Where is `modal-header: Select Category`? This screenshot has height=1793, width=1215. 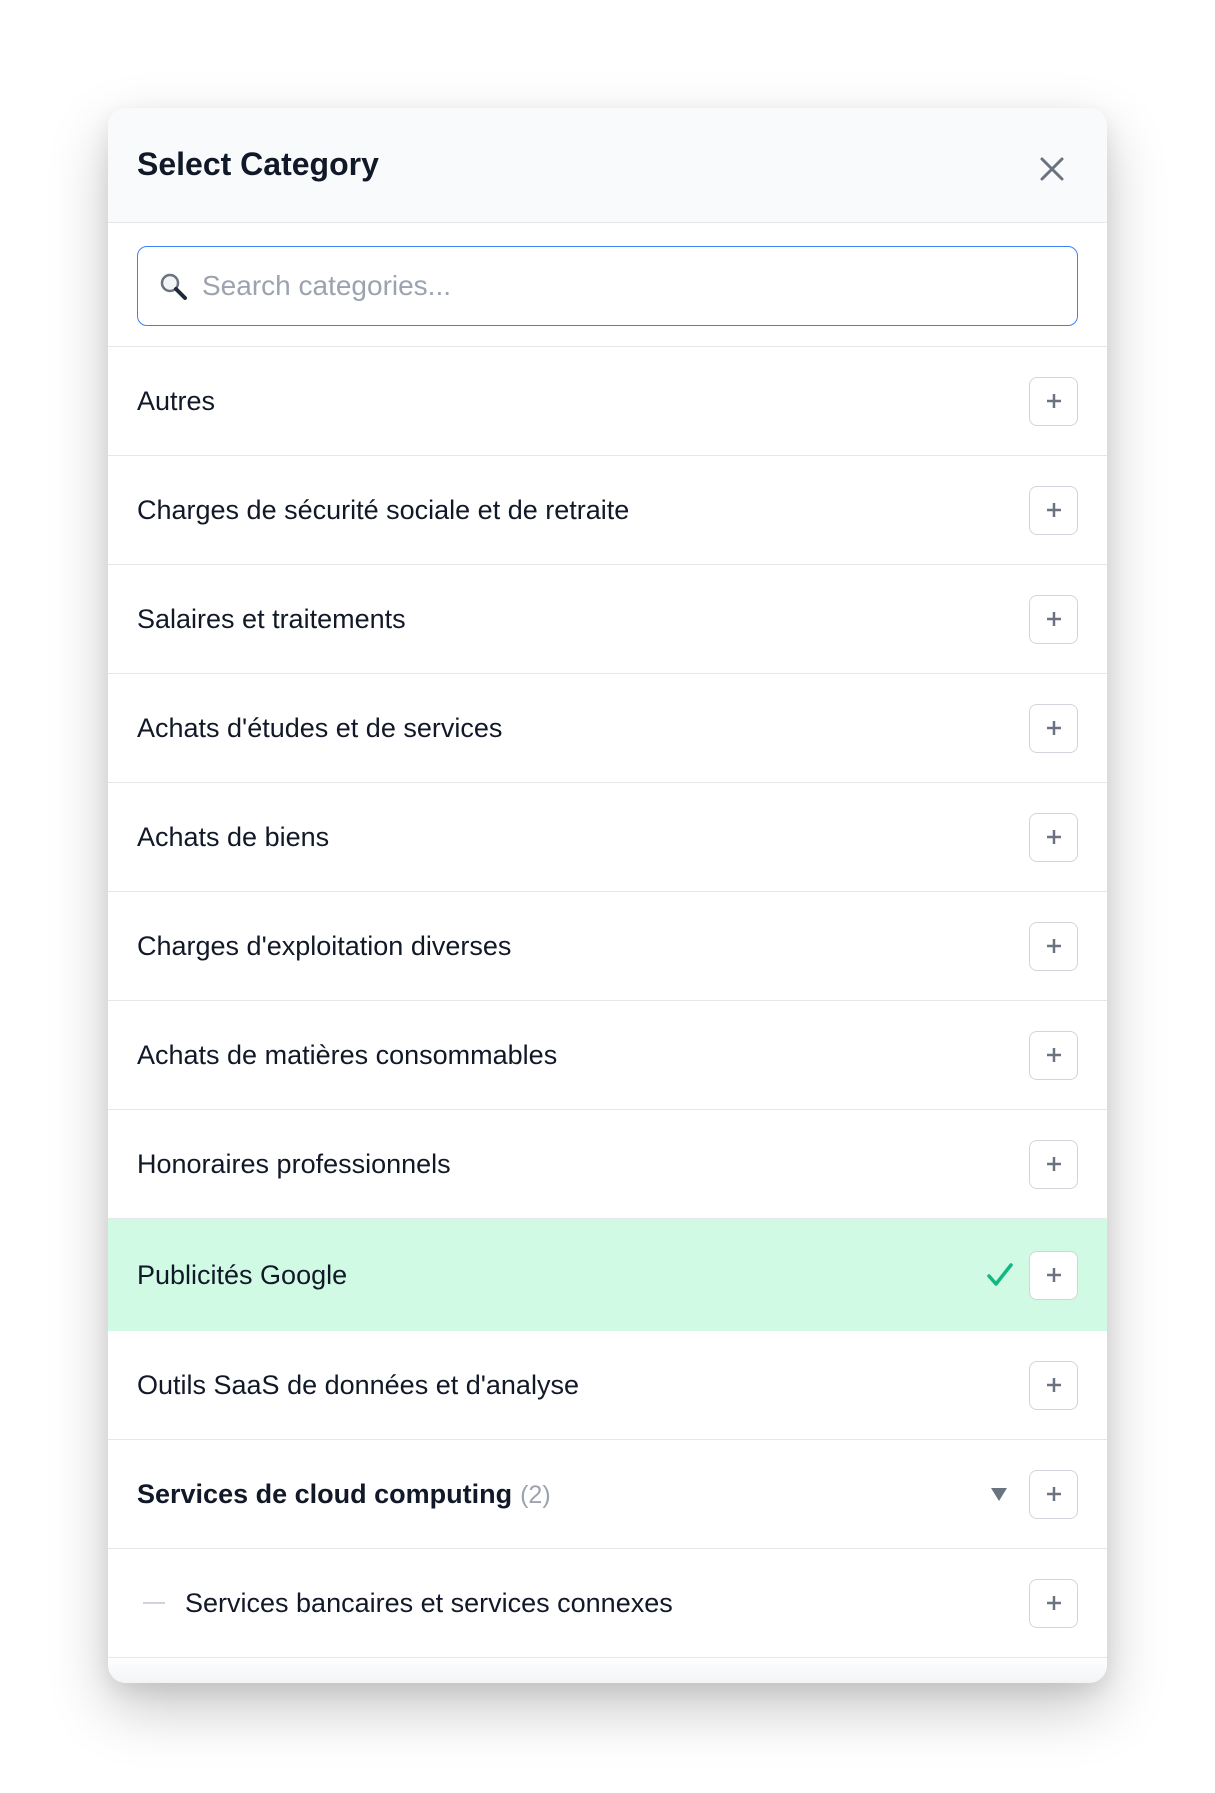 modal-header: Select Category is located at coordinates (607, 165).